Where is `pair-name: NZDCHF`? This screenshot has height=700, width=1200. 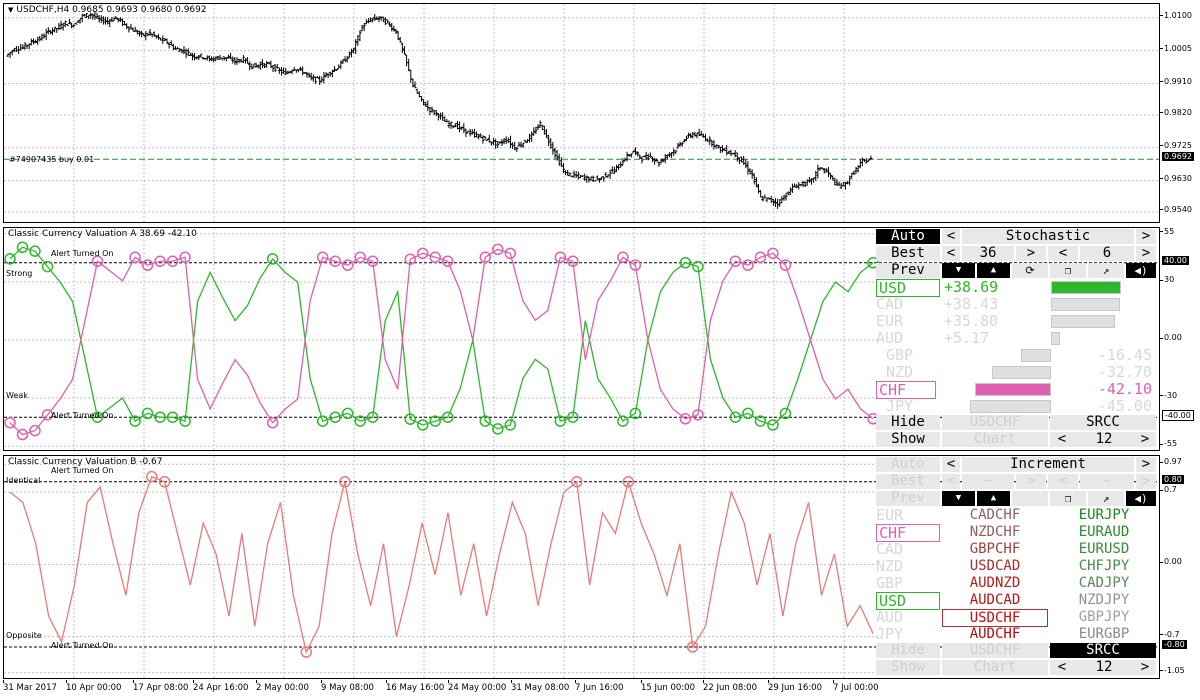
pair-name: NZDCHF is located at coordinates (995, 532).